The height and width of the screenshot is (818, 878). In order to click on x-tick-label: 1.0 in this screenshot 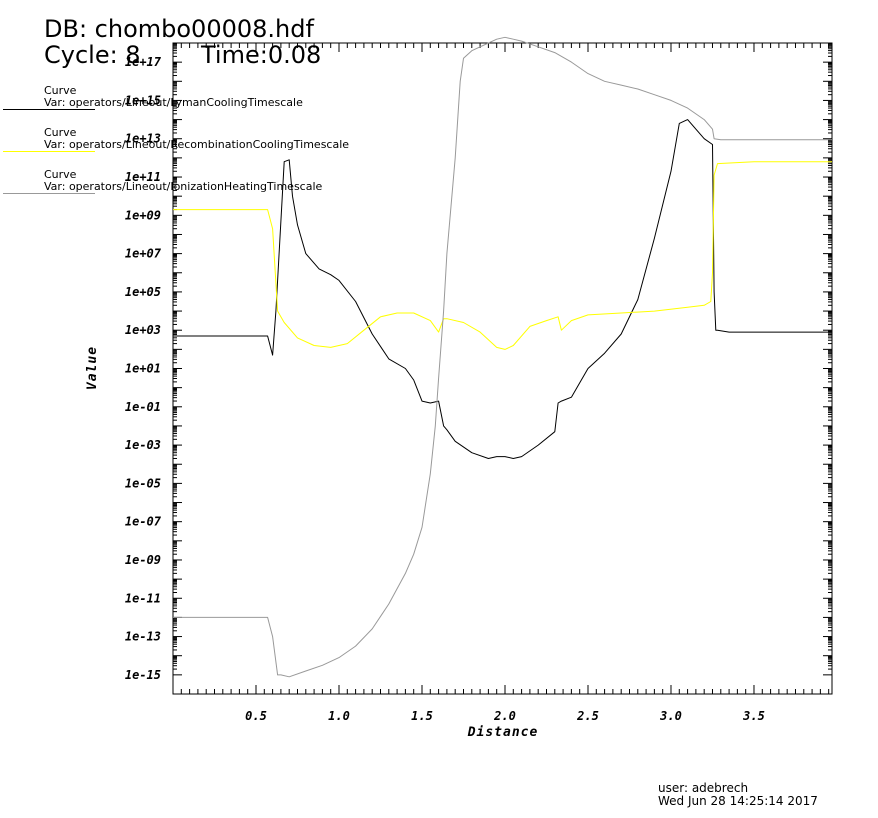, I will do `click(339, 716)`.